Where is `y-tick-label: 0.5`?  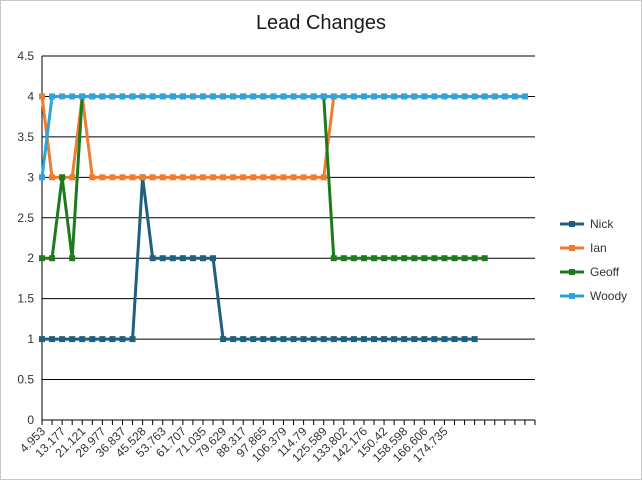 y-tick-label: 0.5 is located at coordinates (25, 380).